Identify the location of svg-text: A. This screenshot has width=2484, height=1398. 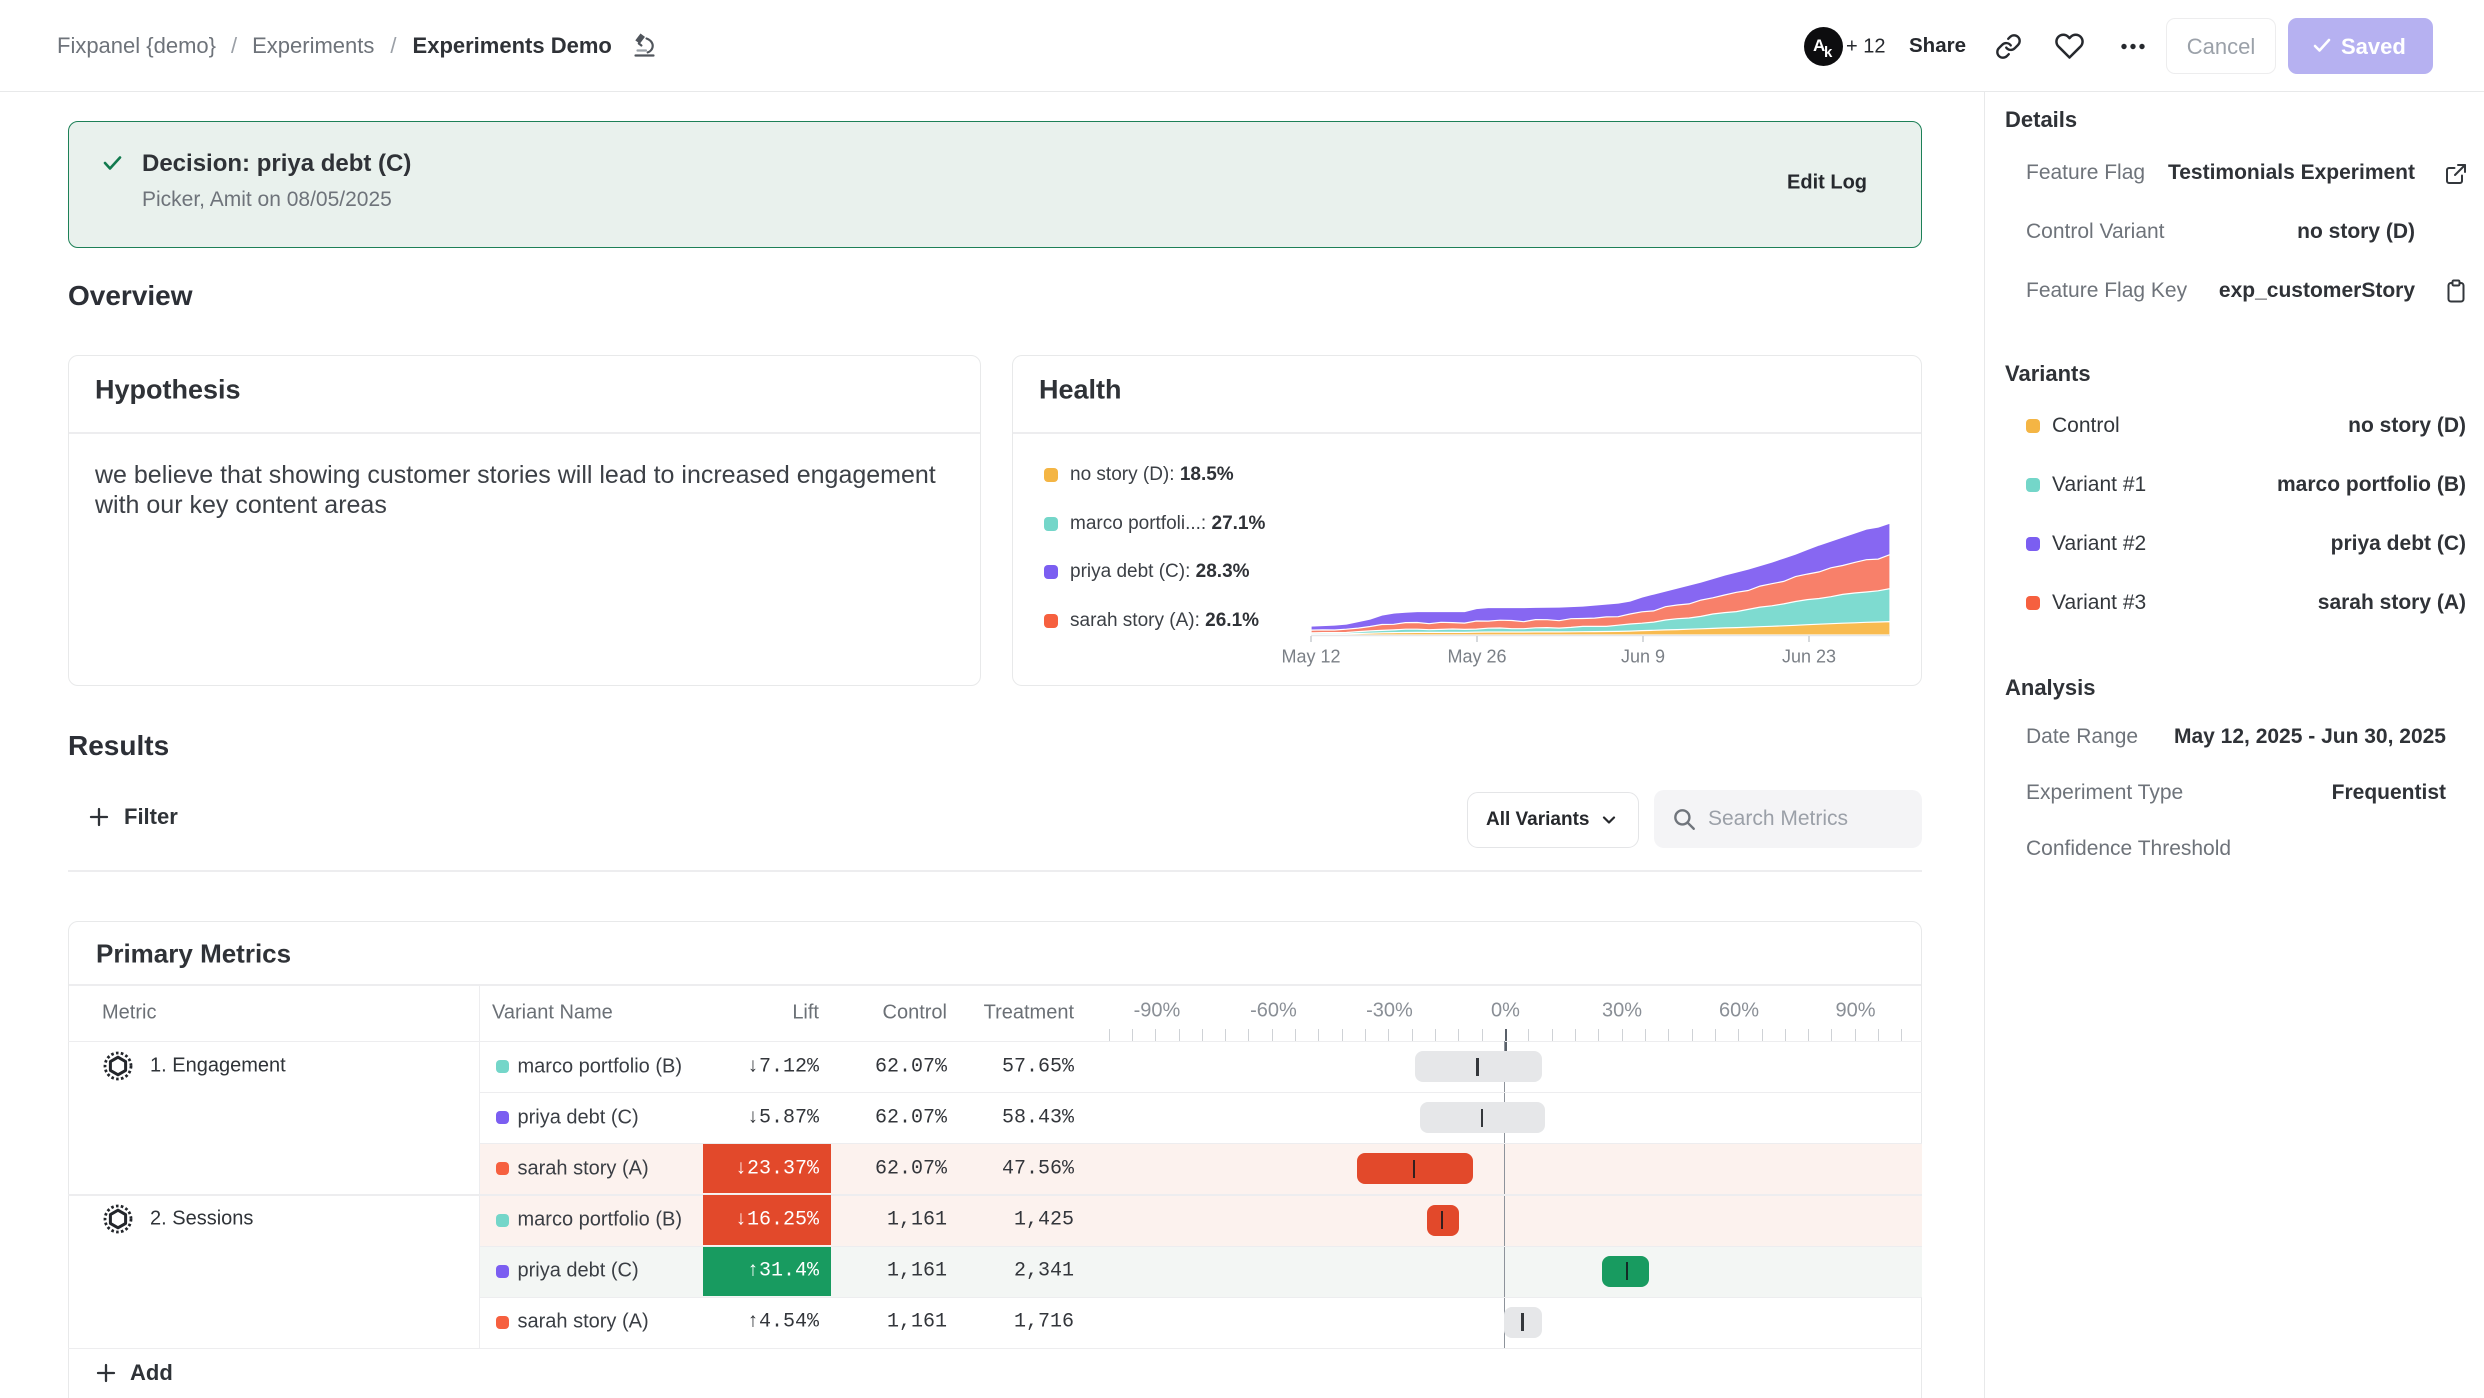
(1819, 45).